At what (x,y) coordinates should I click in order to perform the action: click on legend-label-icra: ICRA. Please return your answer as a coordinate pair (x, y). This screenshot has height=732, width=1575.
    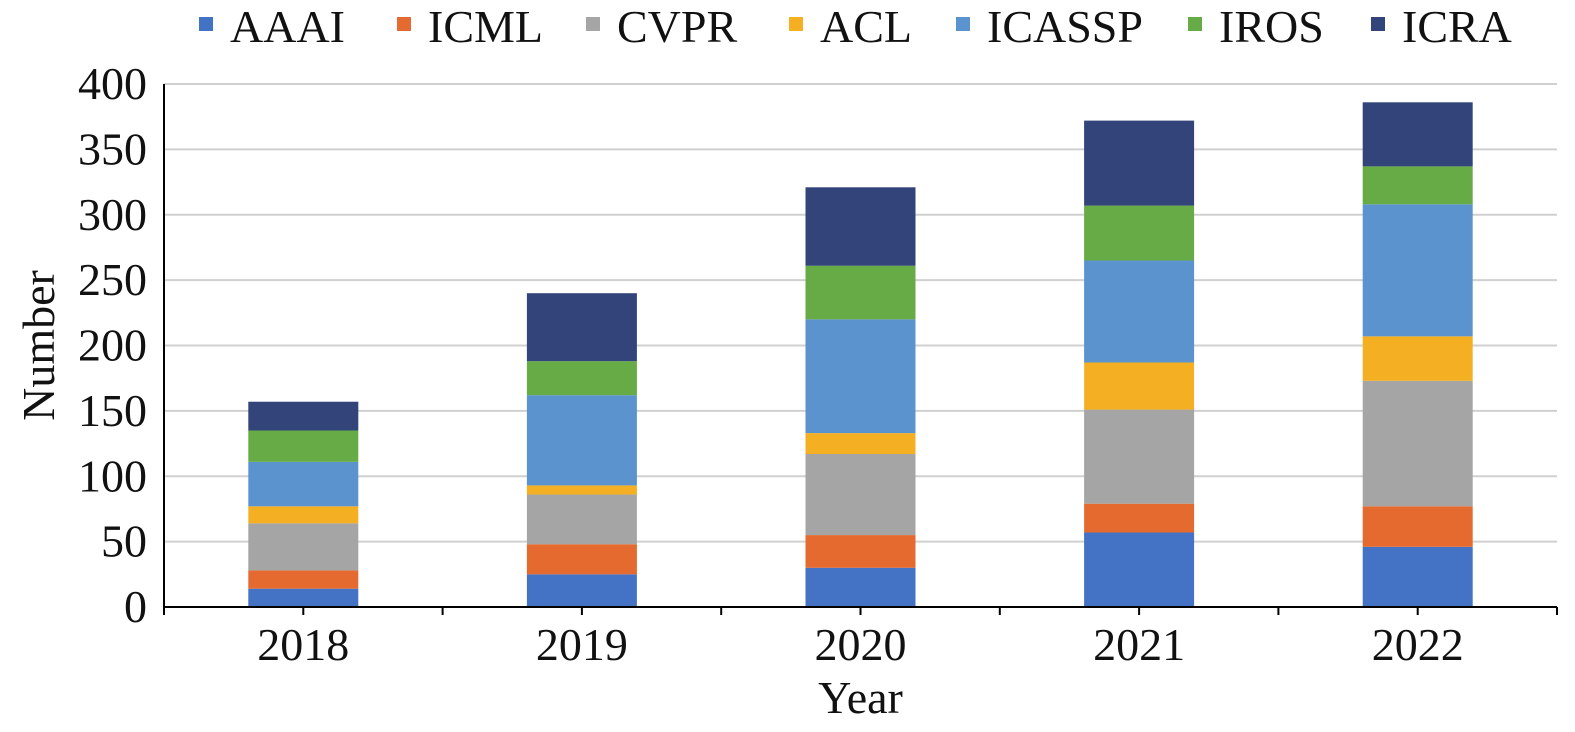
    Looking at the image, I should click on (1457, 26).